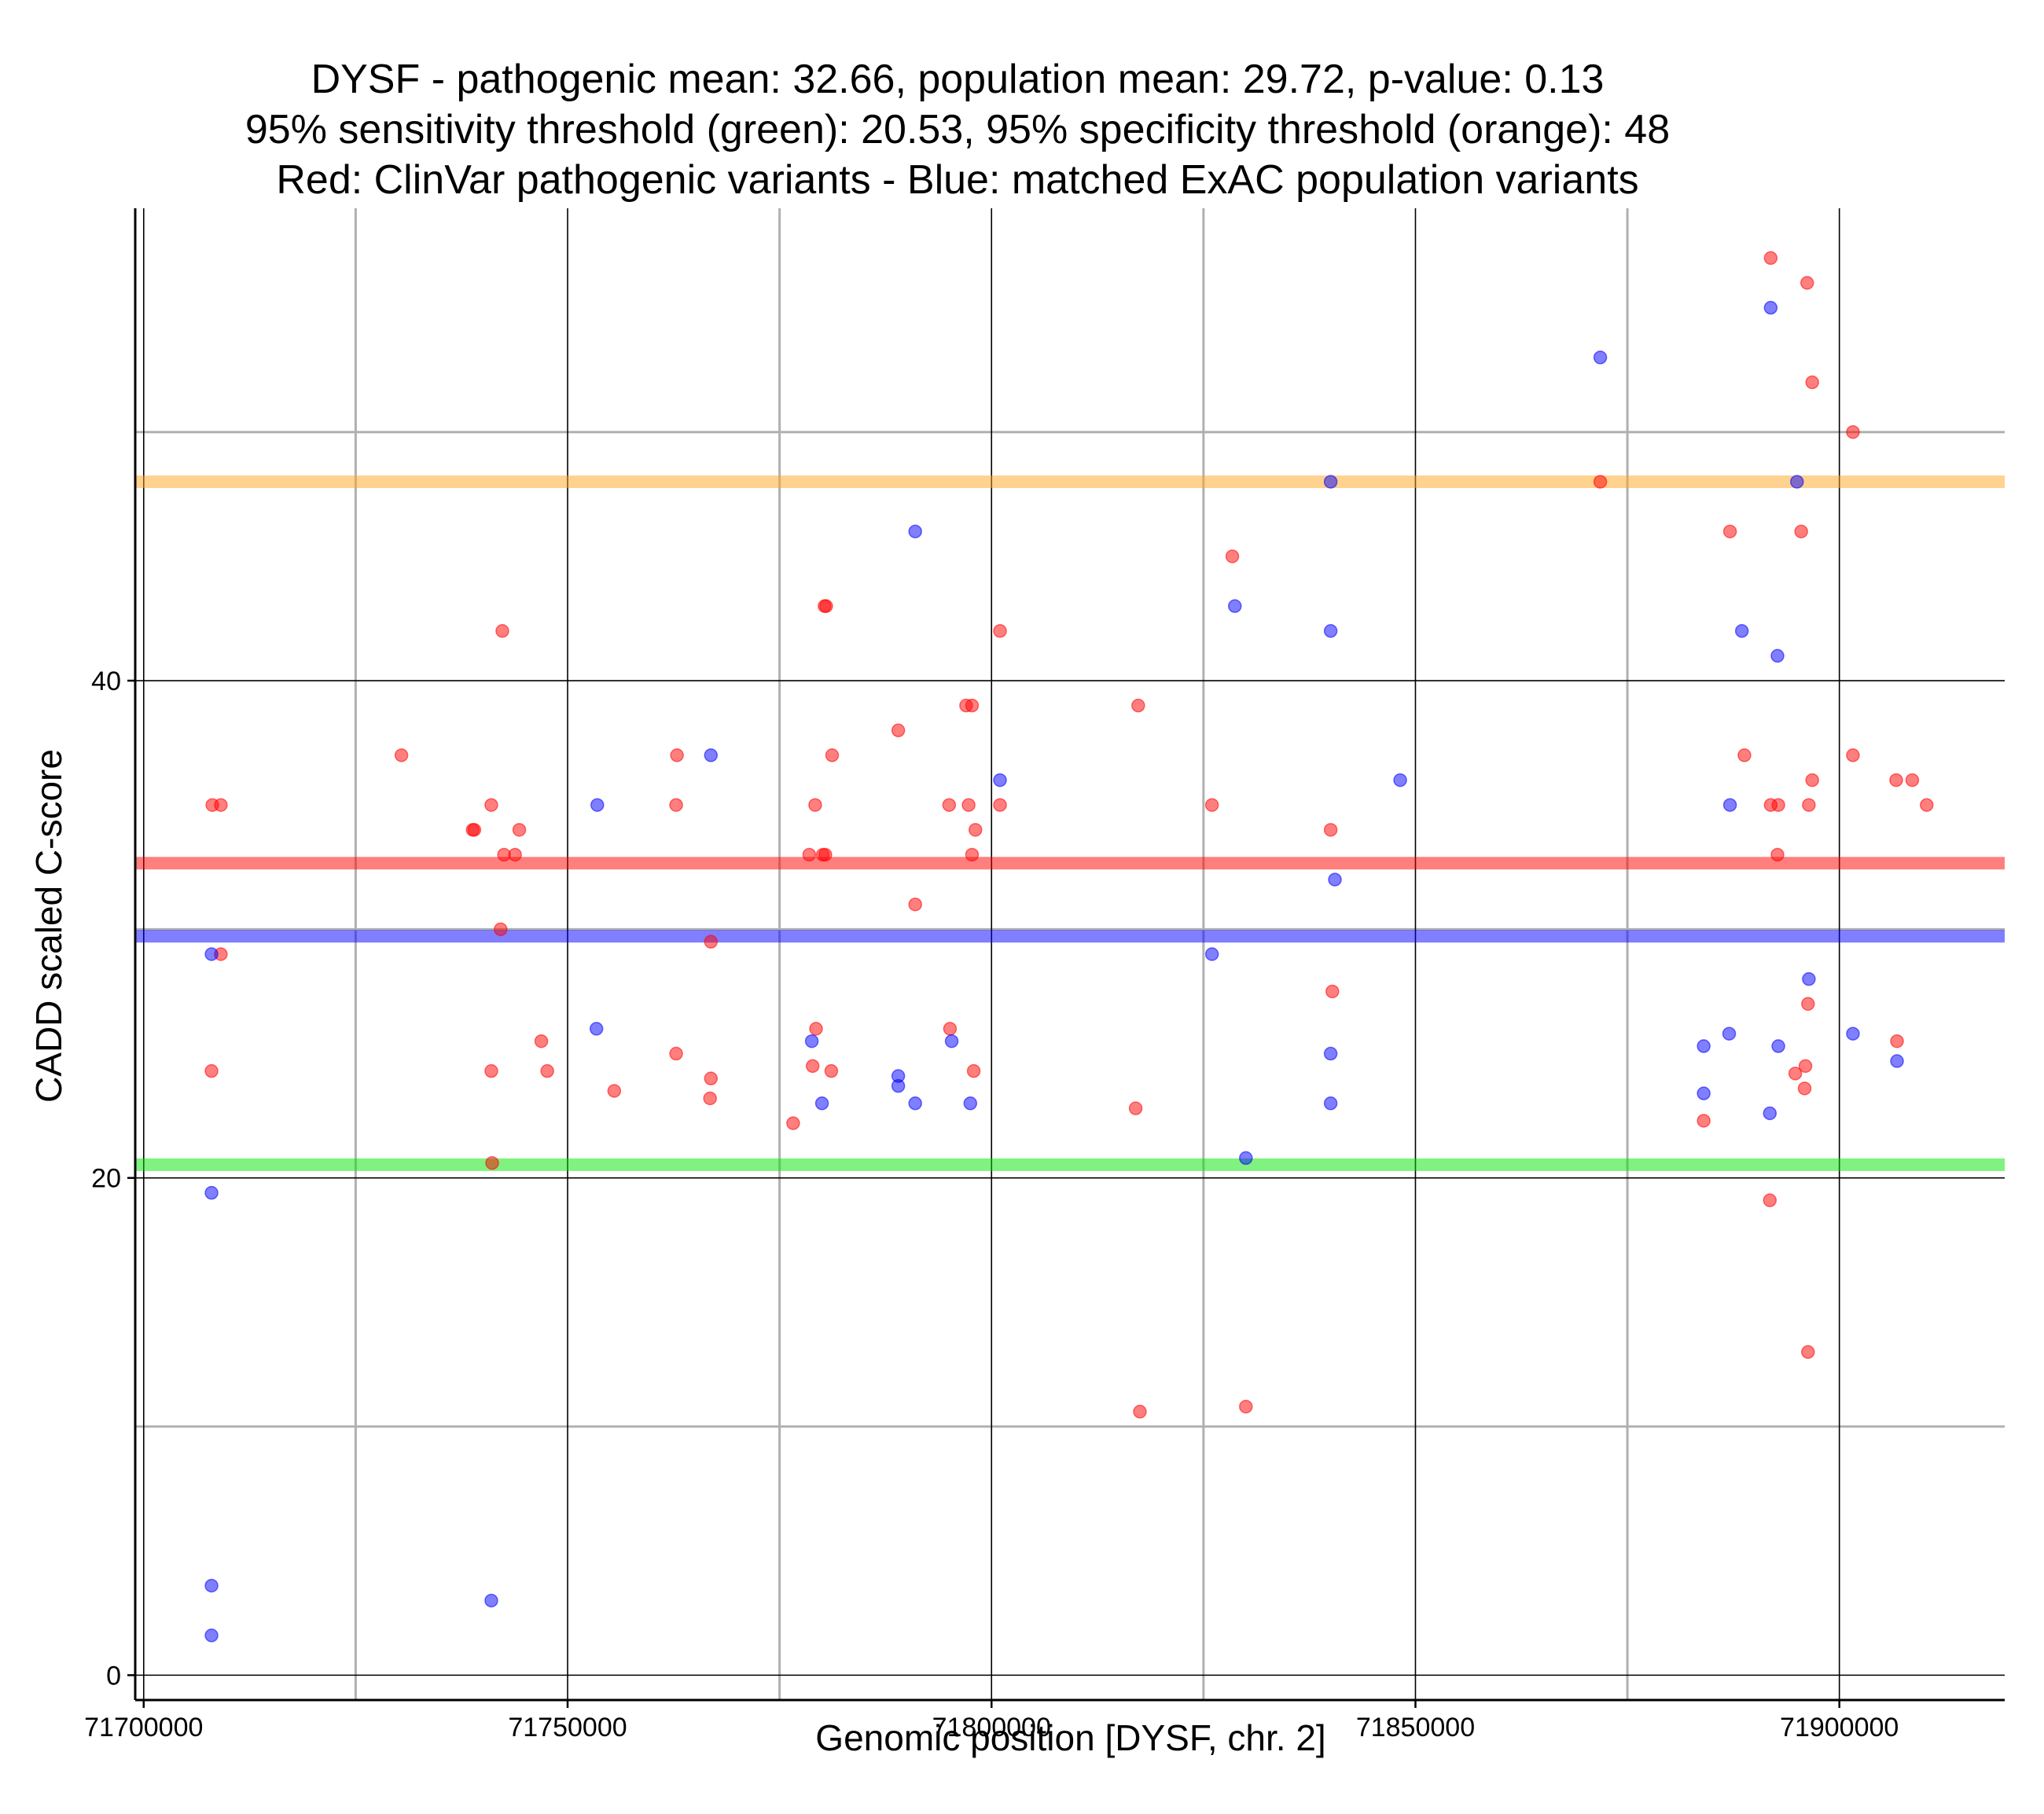 The height and width of the screenshot is (1814, 2044). I want to click on x-tick-label: 71700000, so click(144, 1727).